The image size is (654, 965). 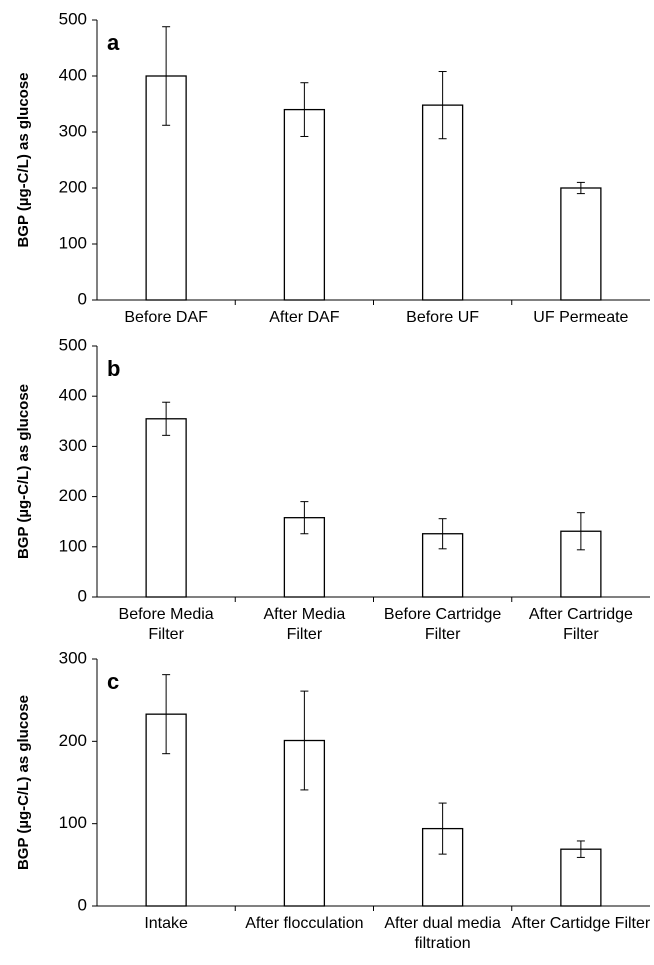 I want to click on panel-label: a, so click(x=113, y=42).